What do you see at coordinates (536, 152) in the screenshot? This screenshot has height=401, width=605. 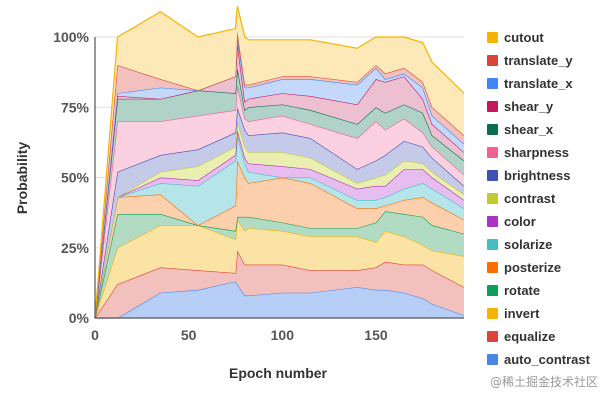 I see `legend-label-sharpness: sharpness` at bounding box center [536, 152].